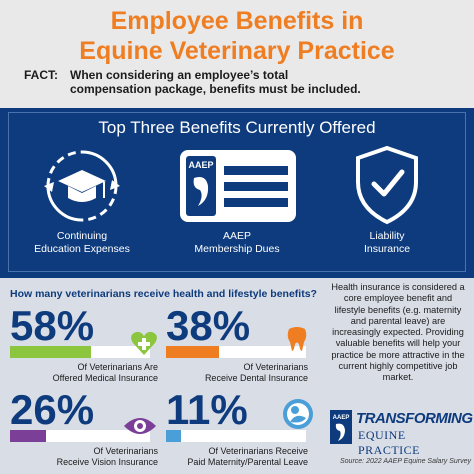 Image resolution: width=474 pixels, height=474 pixels. I want to click on stat-medical-bar, so click(80, 352).